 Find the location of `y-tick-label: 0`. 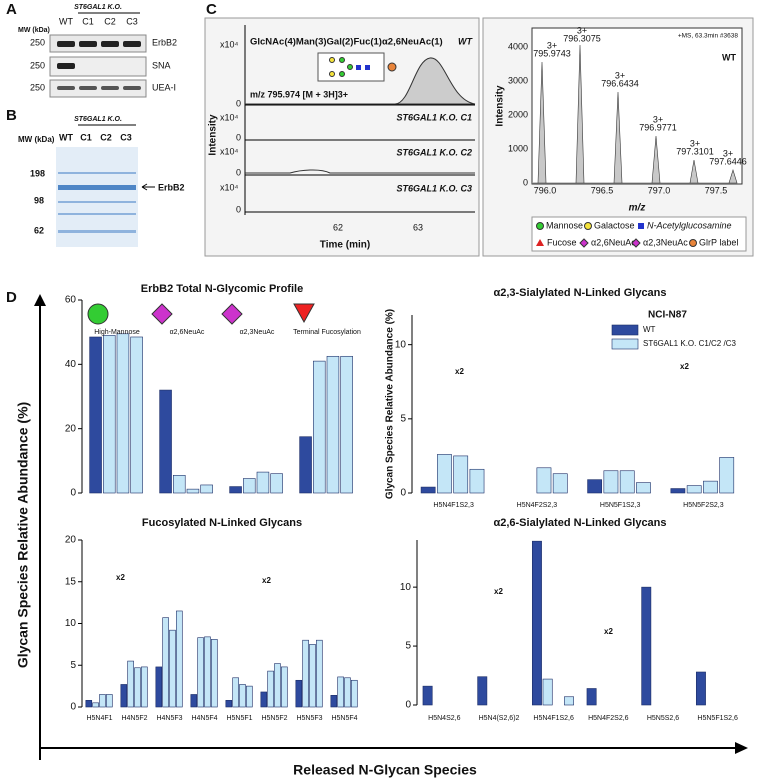

y-tick-label: 0 is located at coordinates (73, 707).